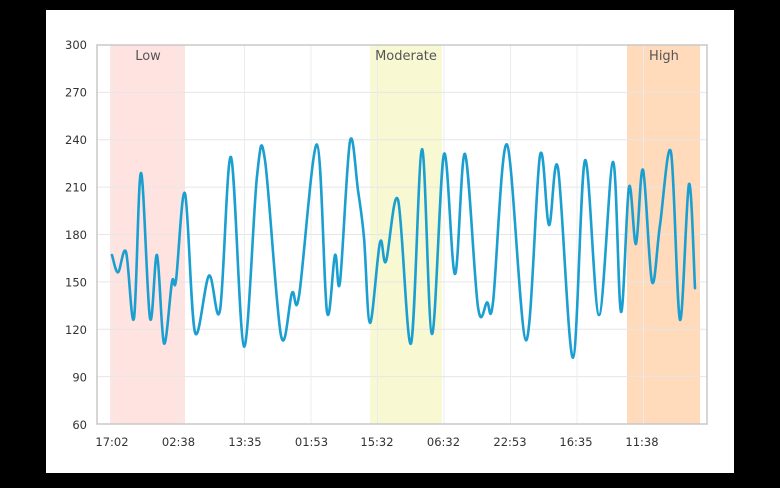 This screenshot has height=488, width=780. I want to click on y-tick-label: 60, so click(79, 425).